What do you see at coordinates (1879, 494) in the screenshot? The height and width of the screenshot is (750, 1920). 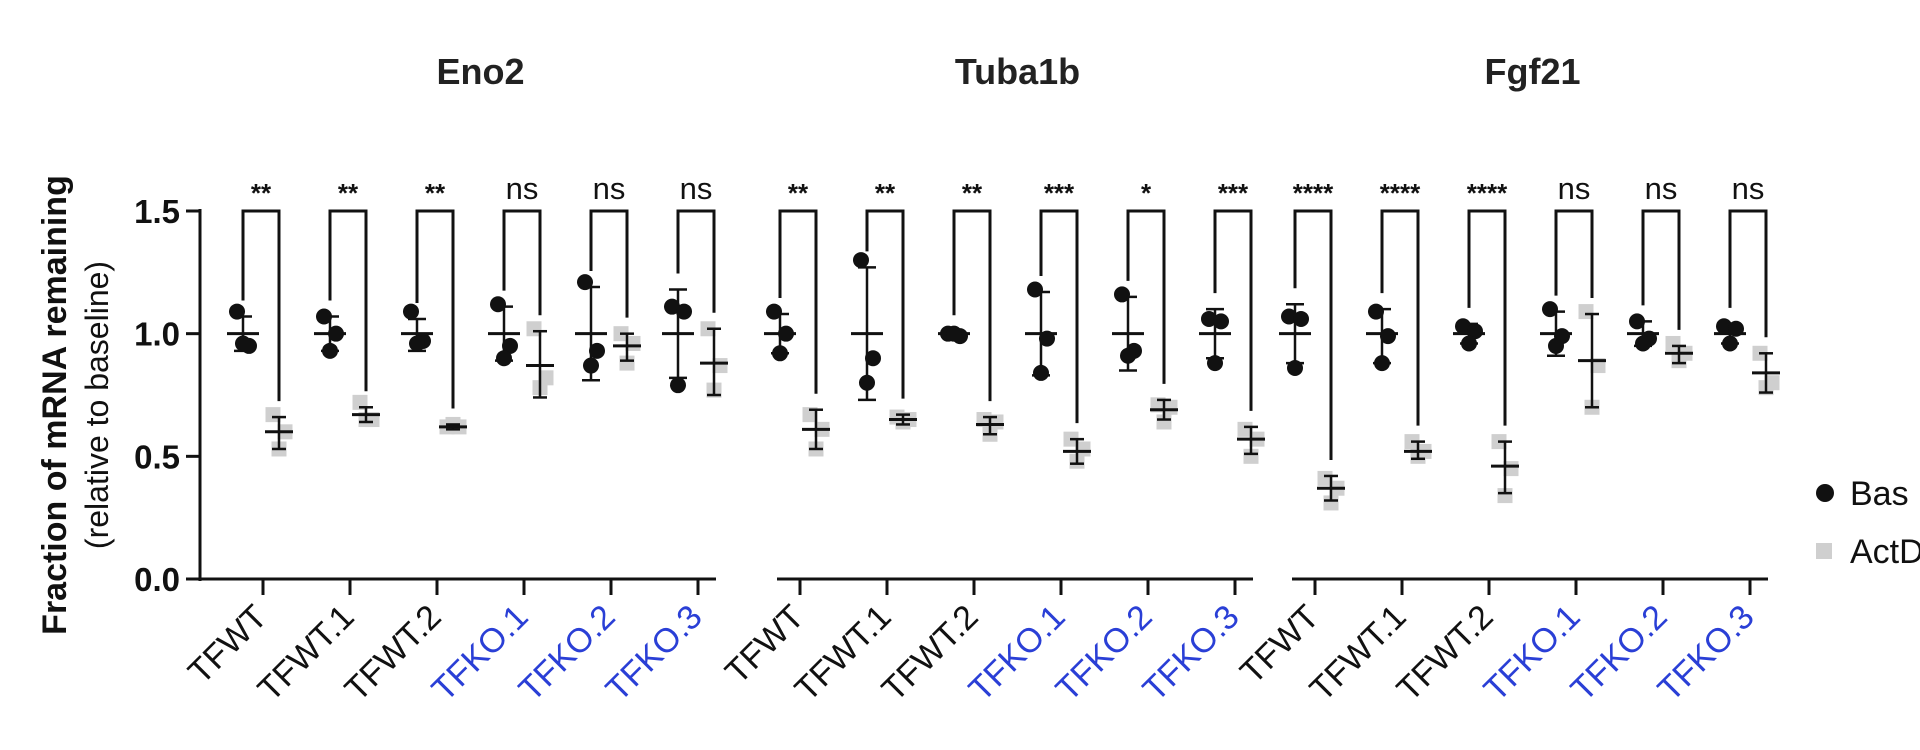 I see `legend-label: Bas` at bounding box center [1879, 494].